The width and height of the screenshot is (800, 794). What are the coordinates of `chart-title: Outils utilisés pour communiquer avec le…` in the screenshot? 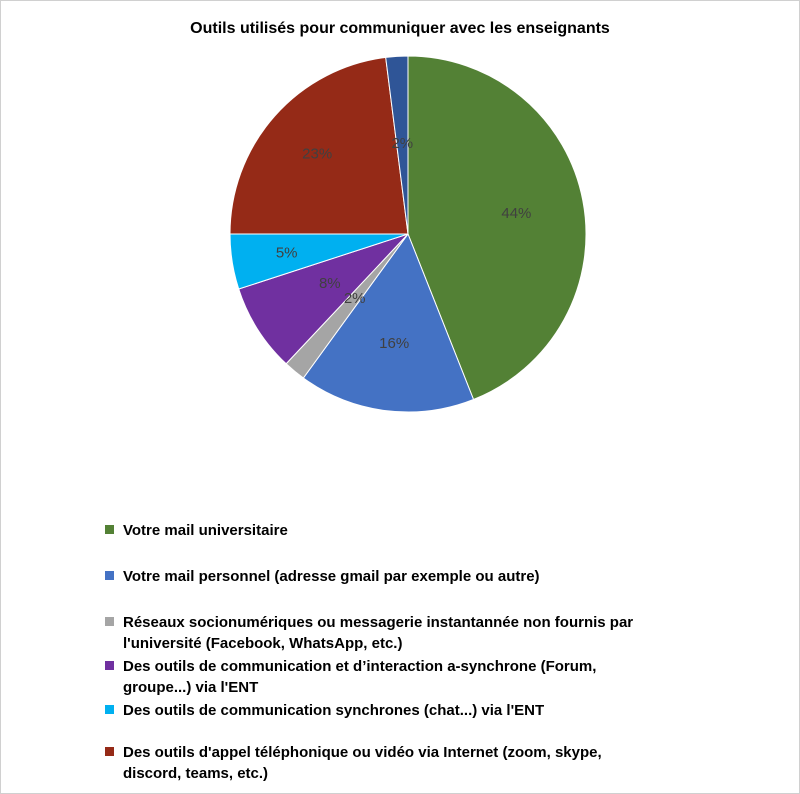 It's located at (400, 28).